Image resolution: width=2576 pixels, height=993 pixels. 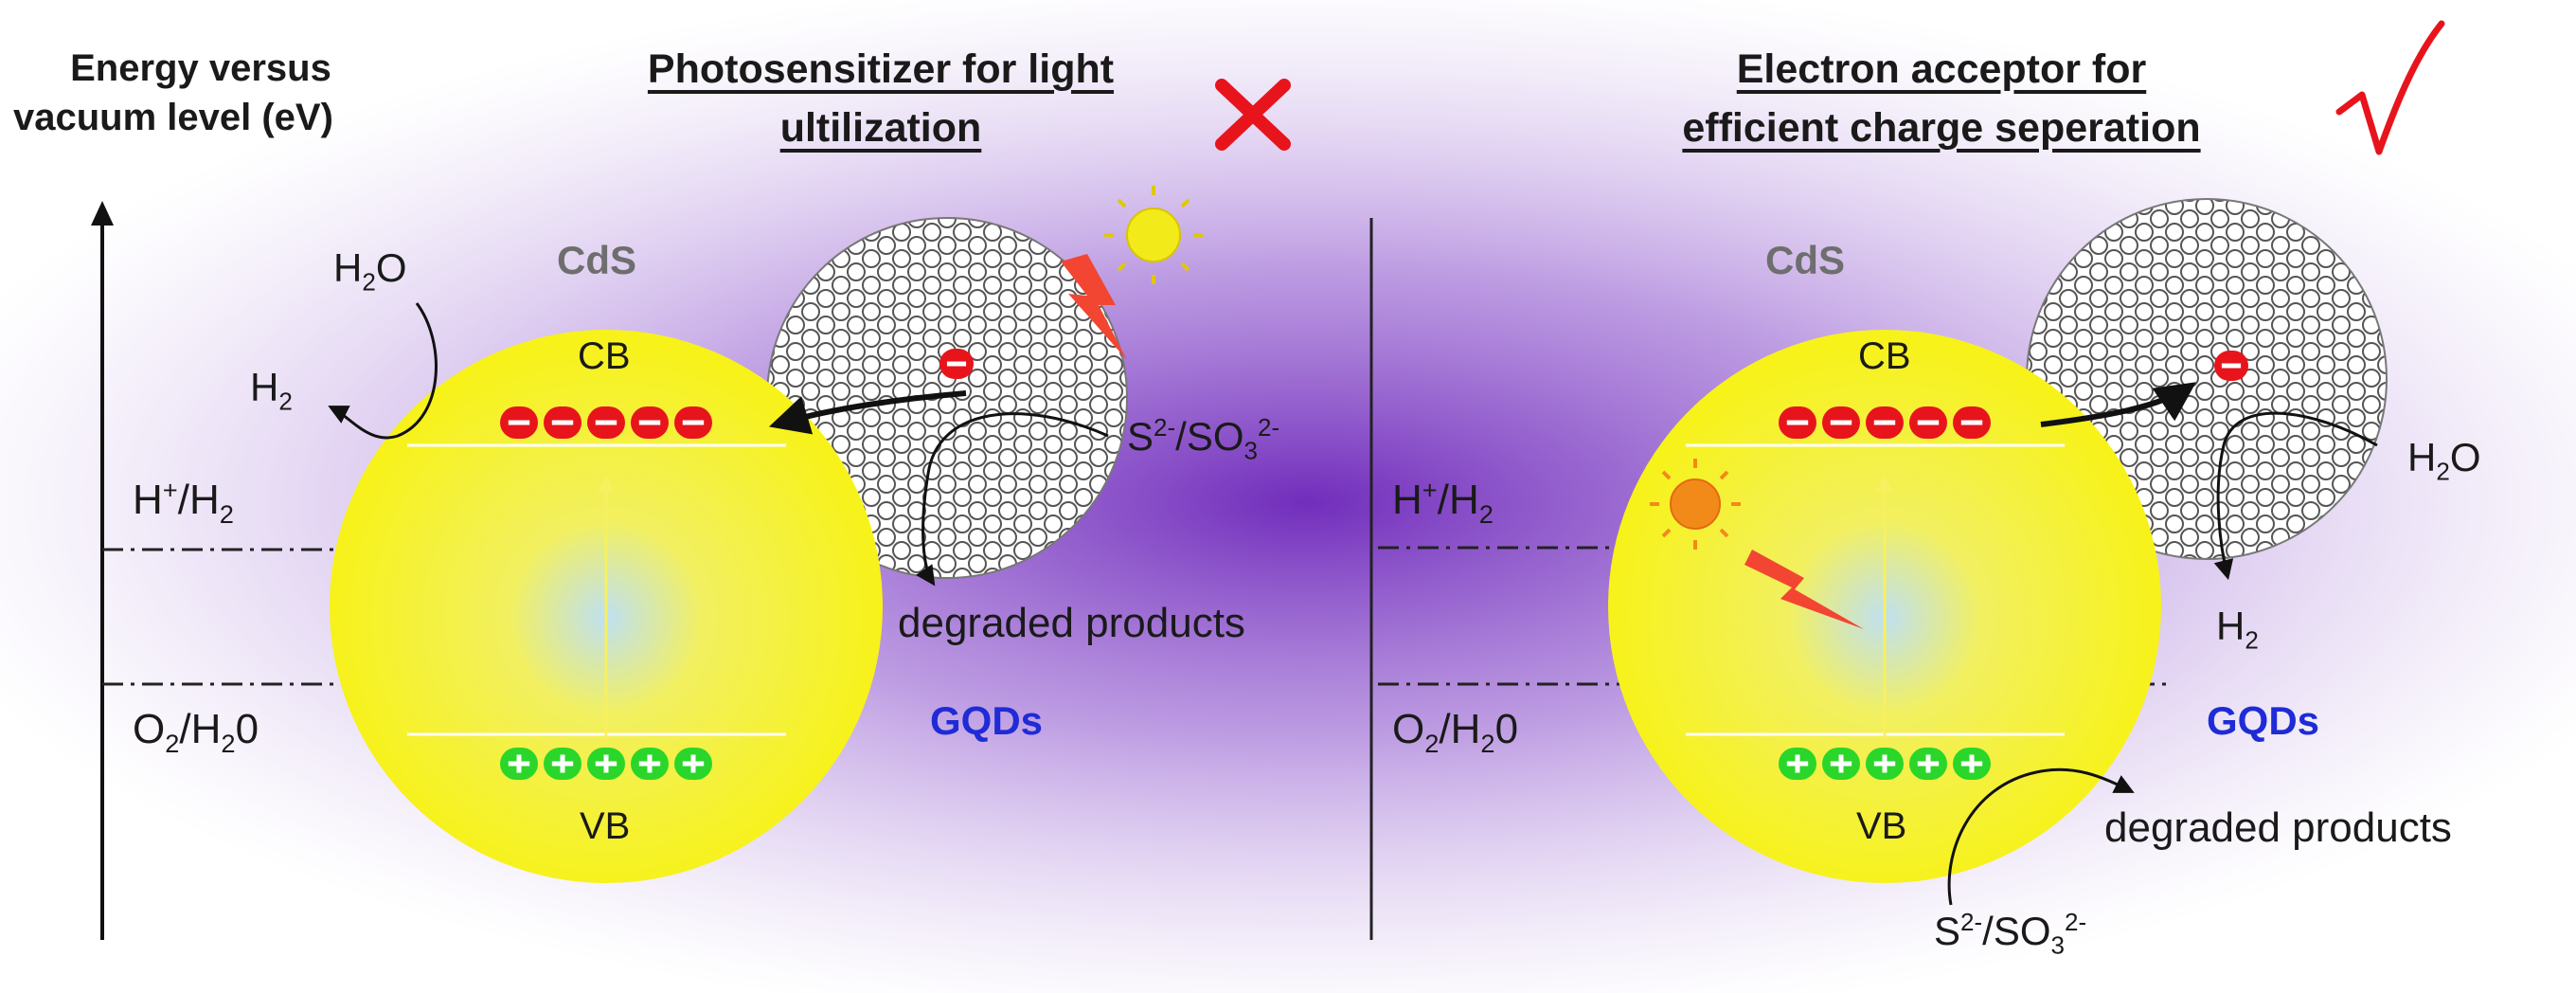 What do you see at coordinates (2390, 87) in the screenshot?
I see `check-mark-icon` at bounding box center [2390, 87].